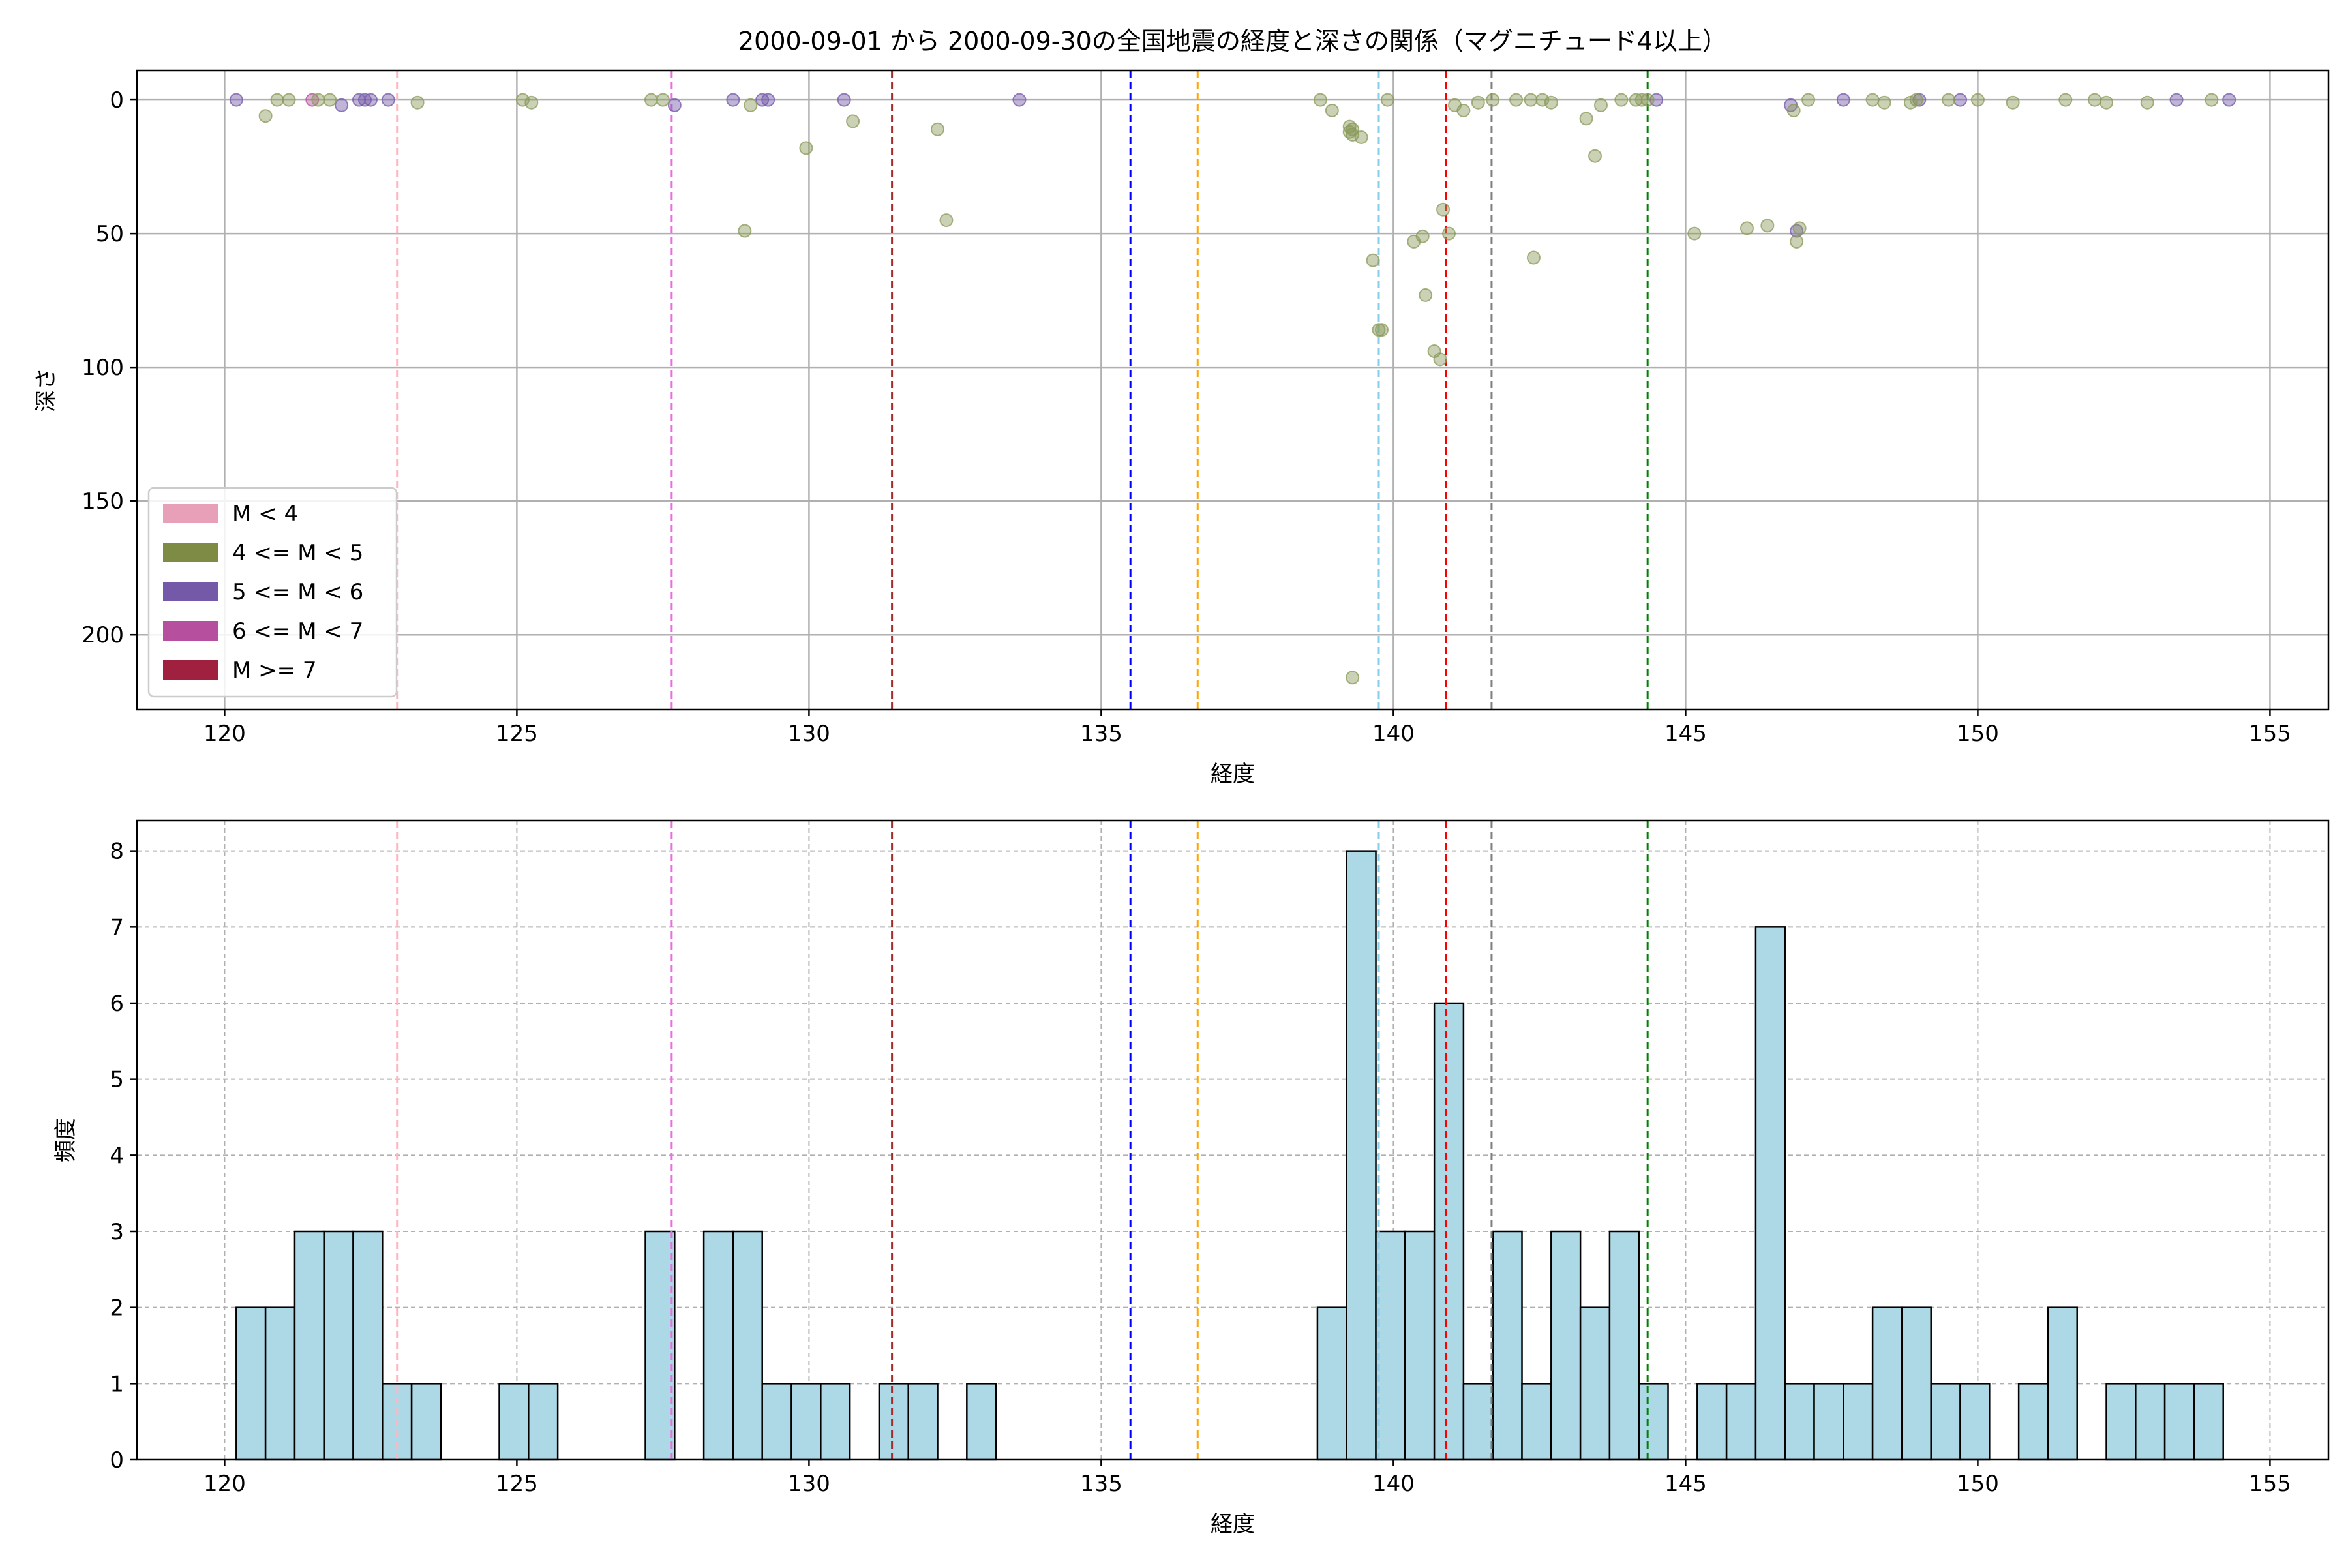  I want to click on legend-box, so click(272, 592).